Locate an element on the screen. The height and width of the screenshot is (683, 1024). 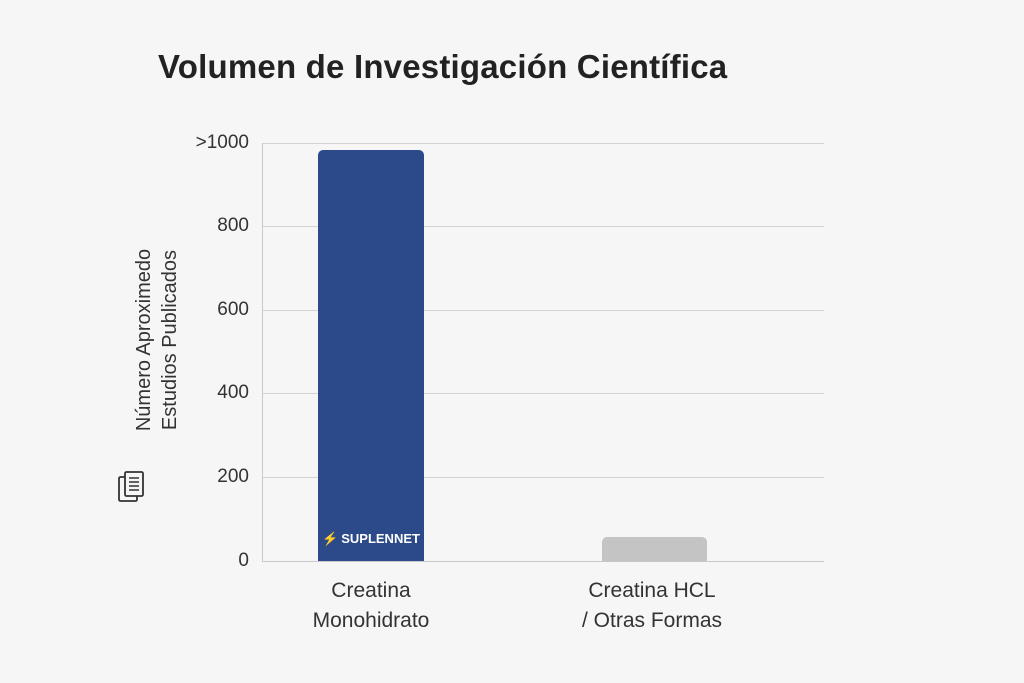
y-tick-600: 600 is located at coordinates (233, 309).